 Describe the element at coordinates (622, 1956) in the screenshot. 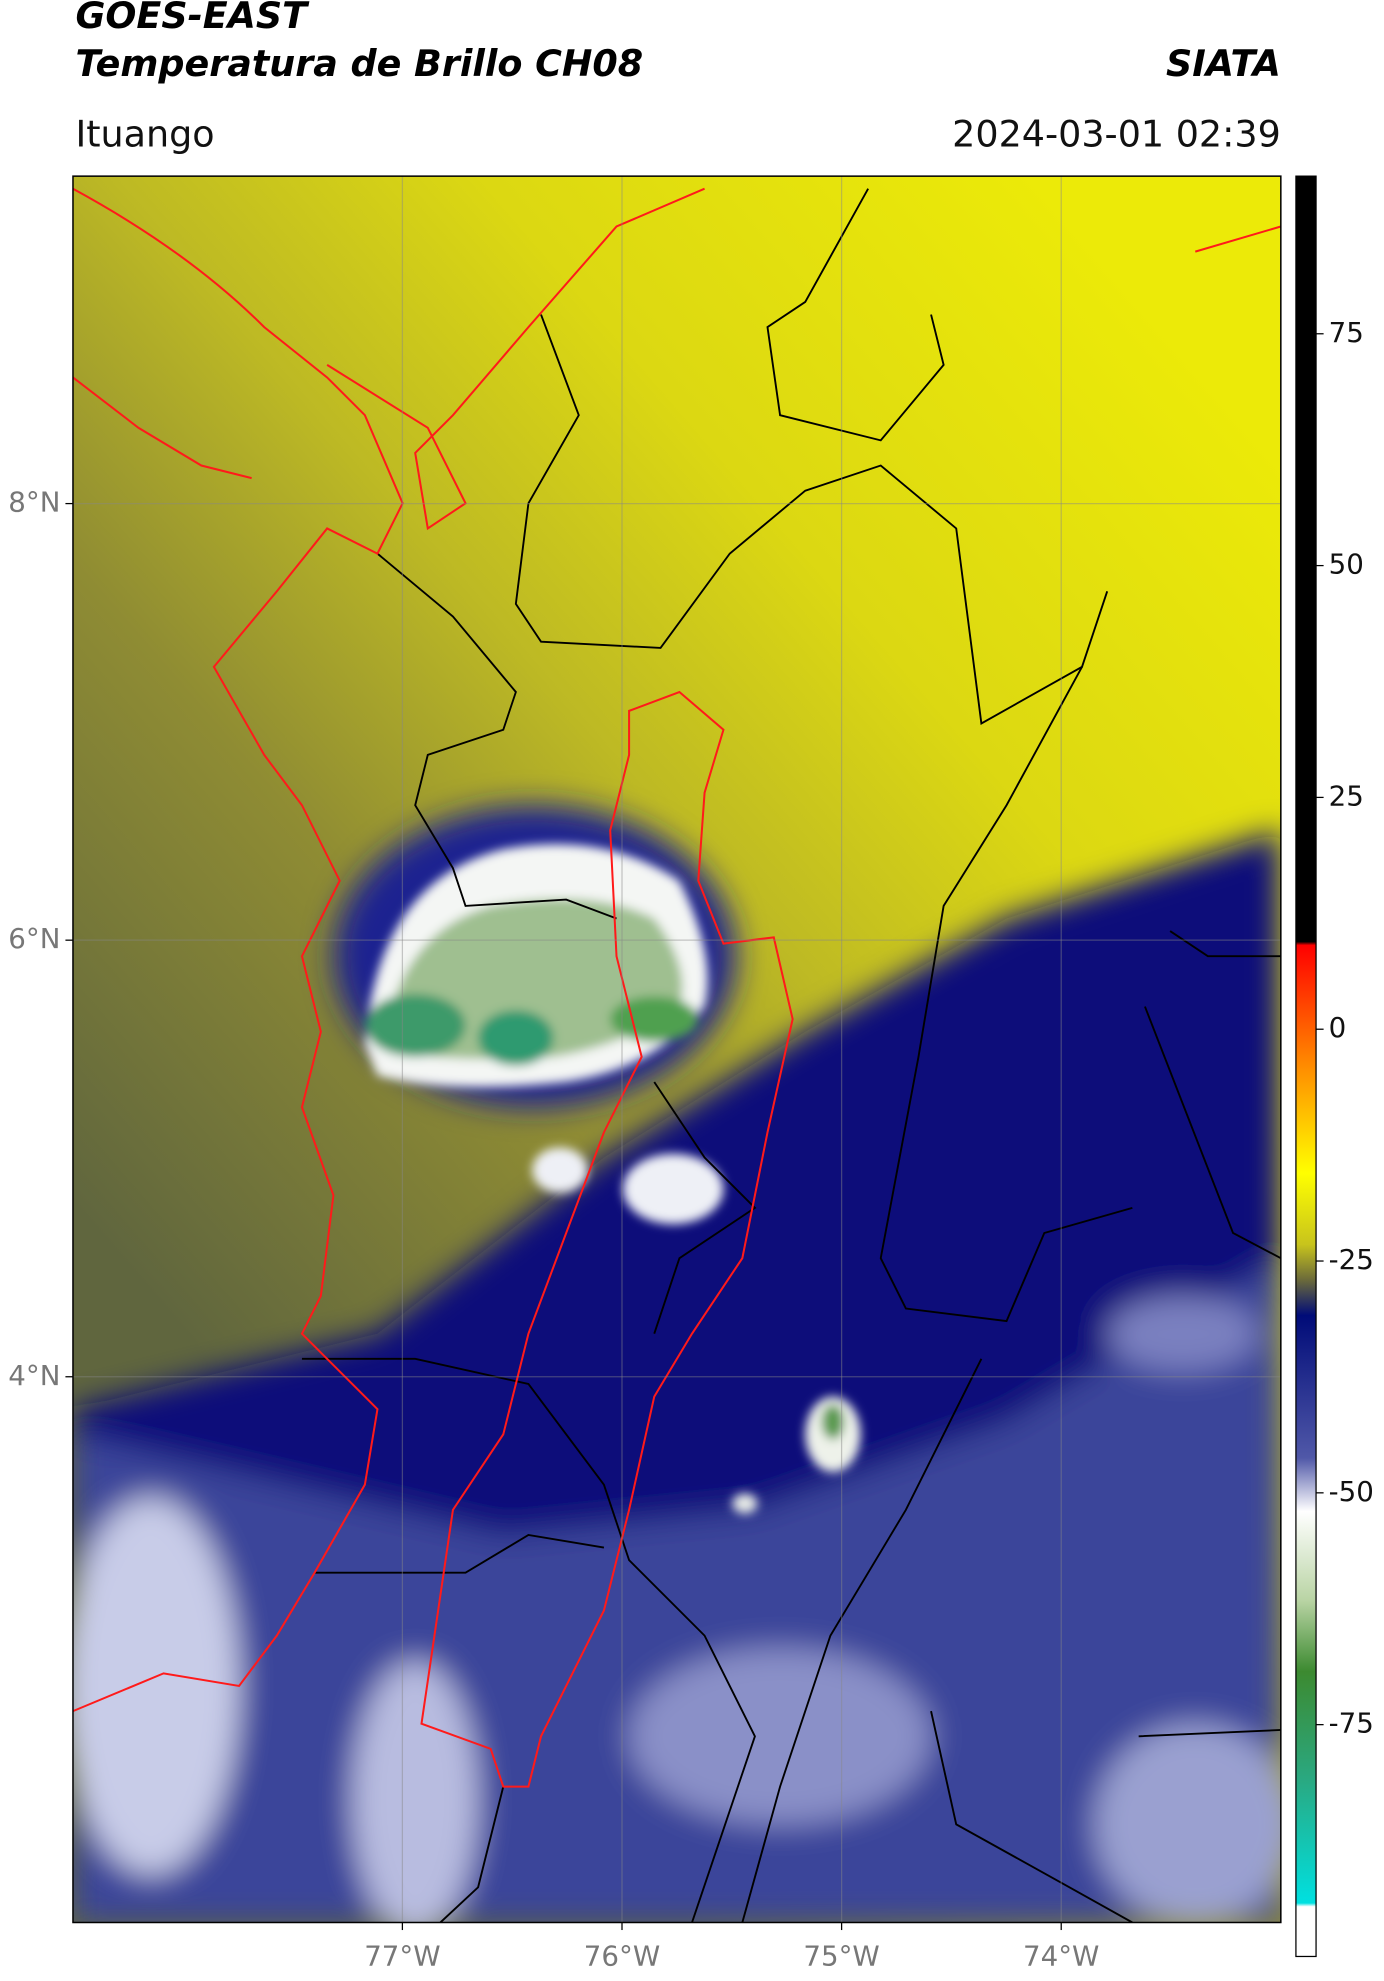

I see `x-tick-label: 76°W` at that location.